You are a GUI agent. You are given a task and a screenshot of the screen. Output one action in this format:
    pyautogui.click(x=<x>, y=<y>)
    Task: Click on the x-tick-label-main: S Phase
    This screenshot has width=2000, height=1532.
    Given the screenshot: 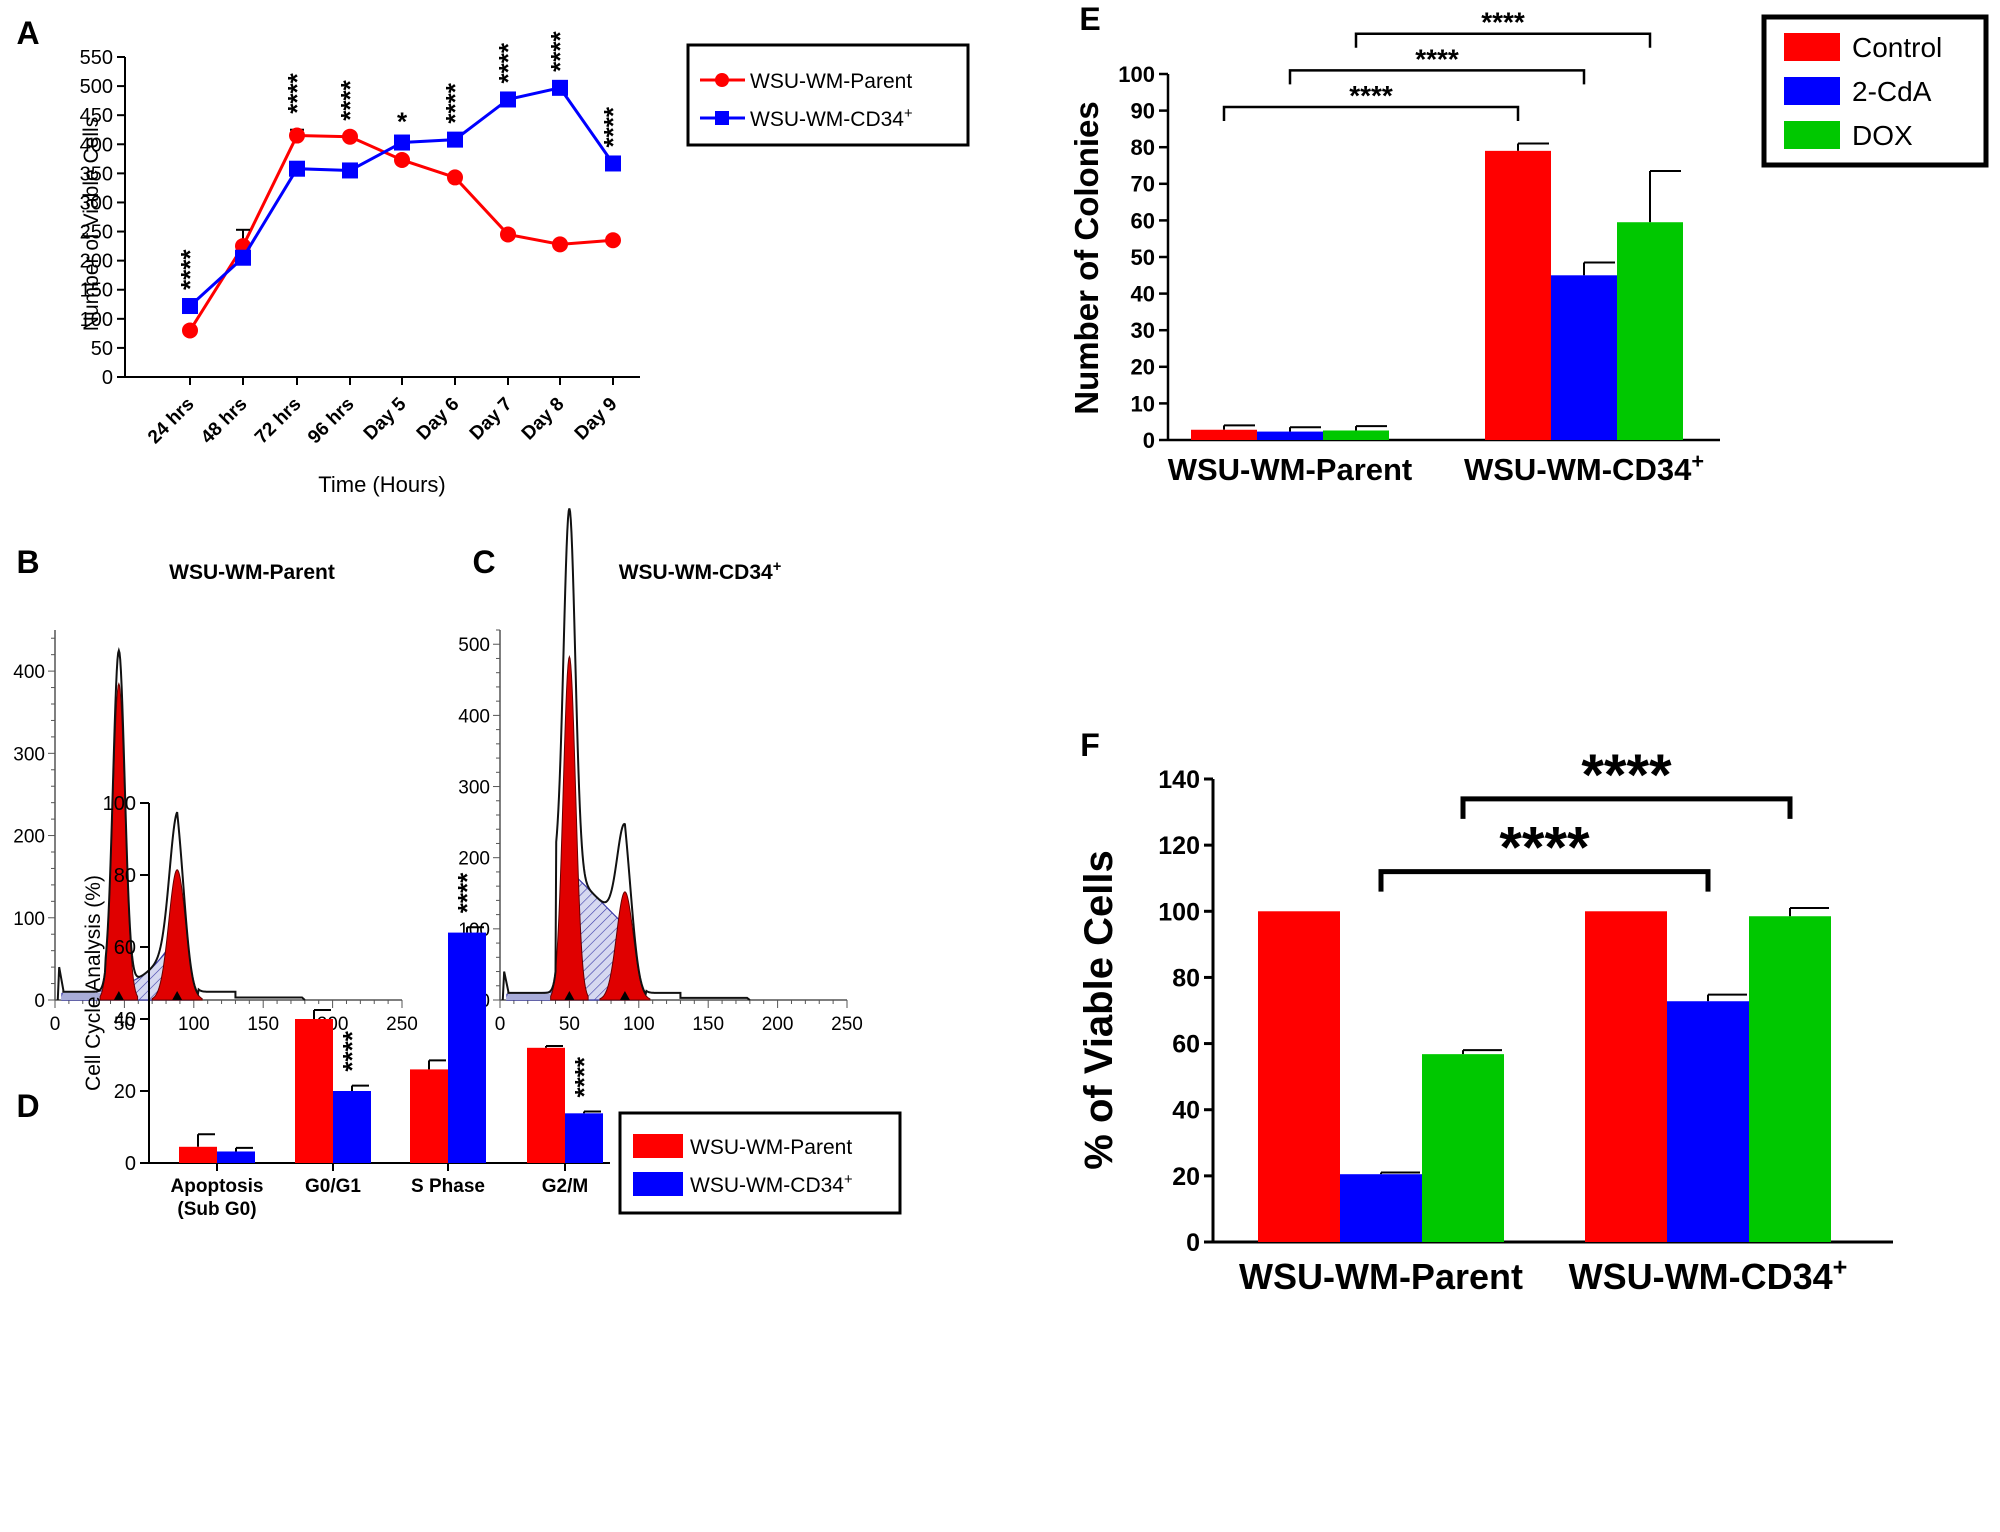 What is the action you would take?
    pyautogui.click(x=448, y=1186)
    